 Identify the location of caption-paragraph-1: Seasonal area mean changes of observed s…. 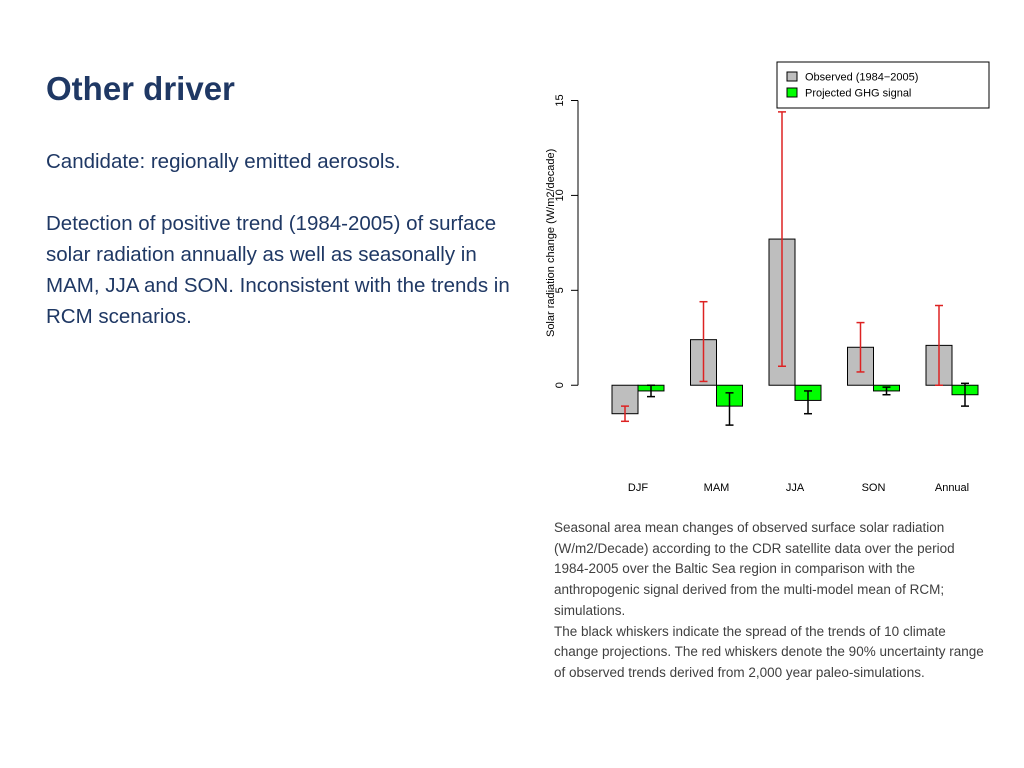
(754, 569).